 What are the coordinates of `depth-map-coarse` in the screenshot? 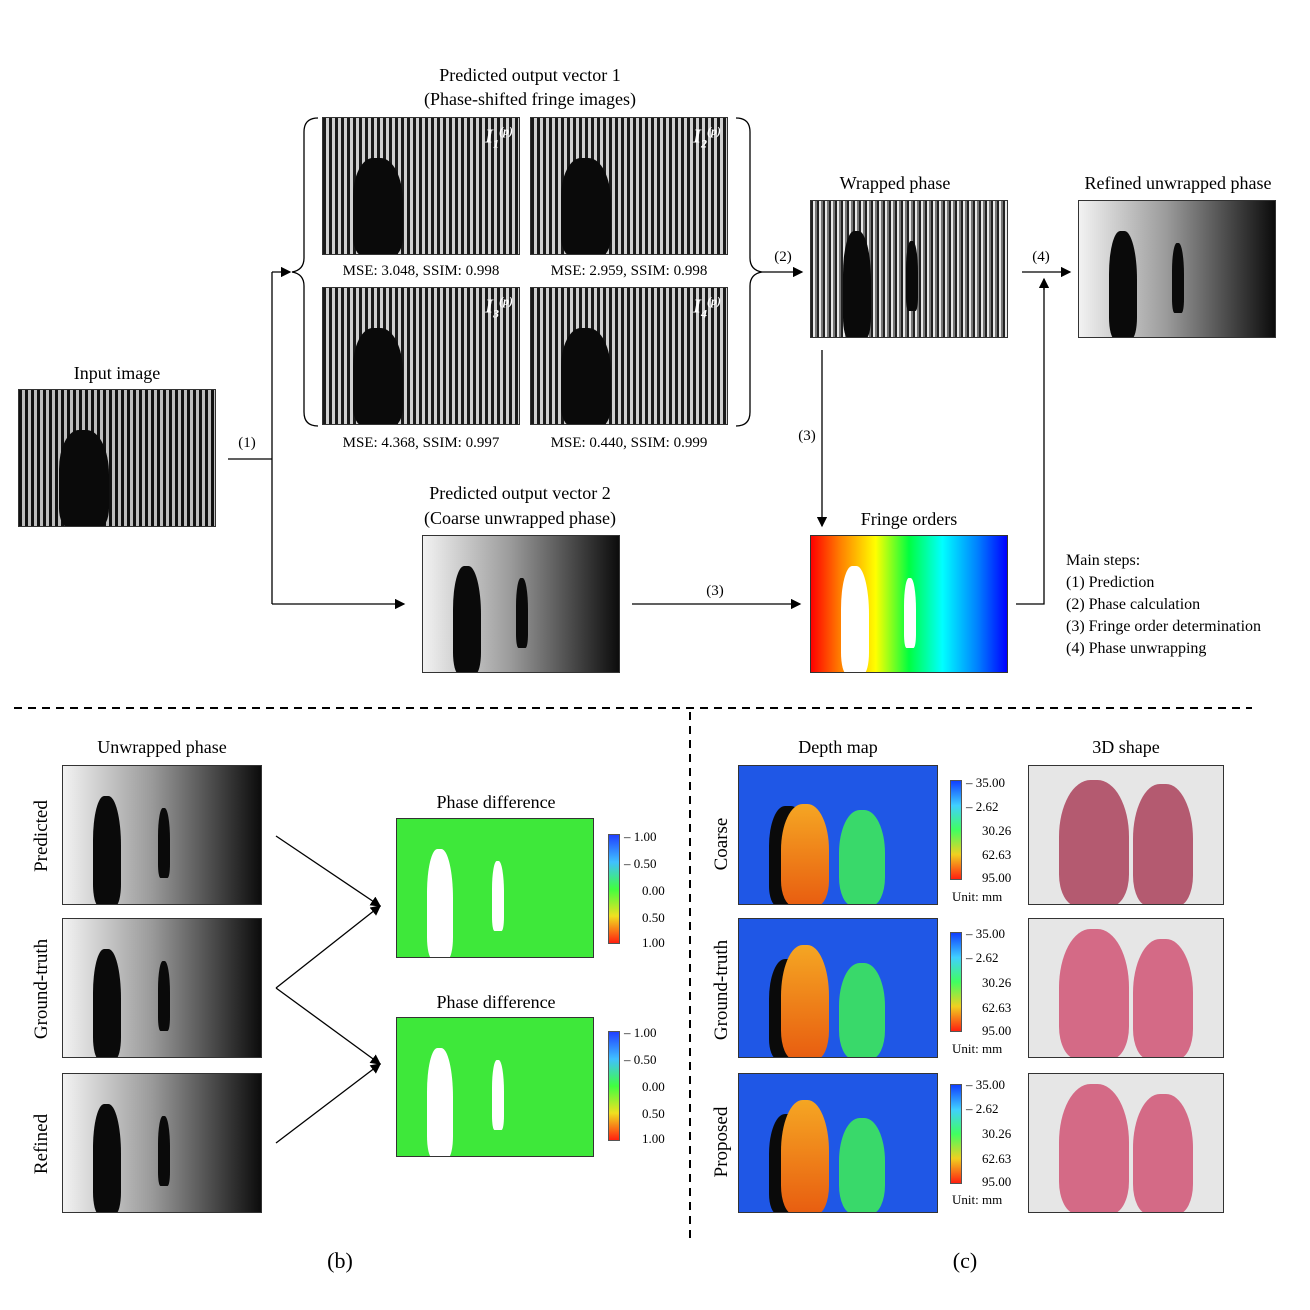 It's located at (838, 835).